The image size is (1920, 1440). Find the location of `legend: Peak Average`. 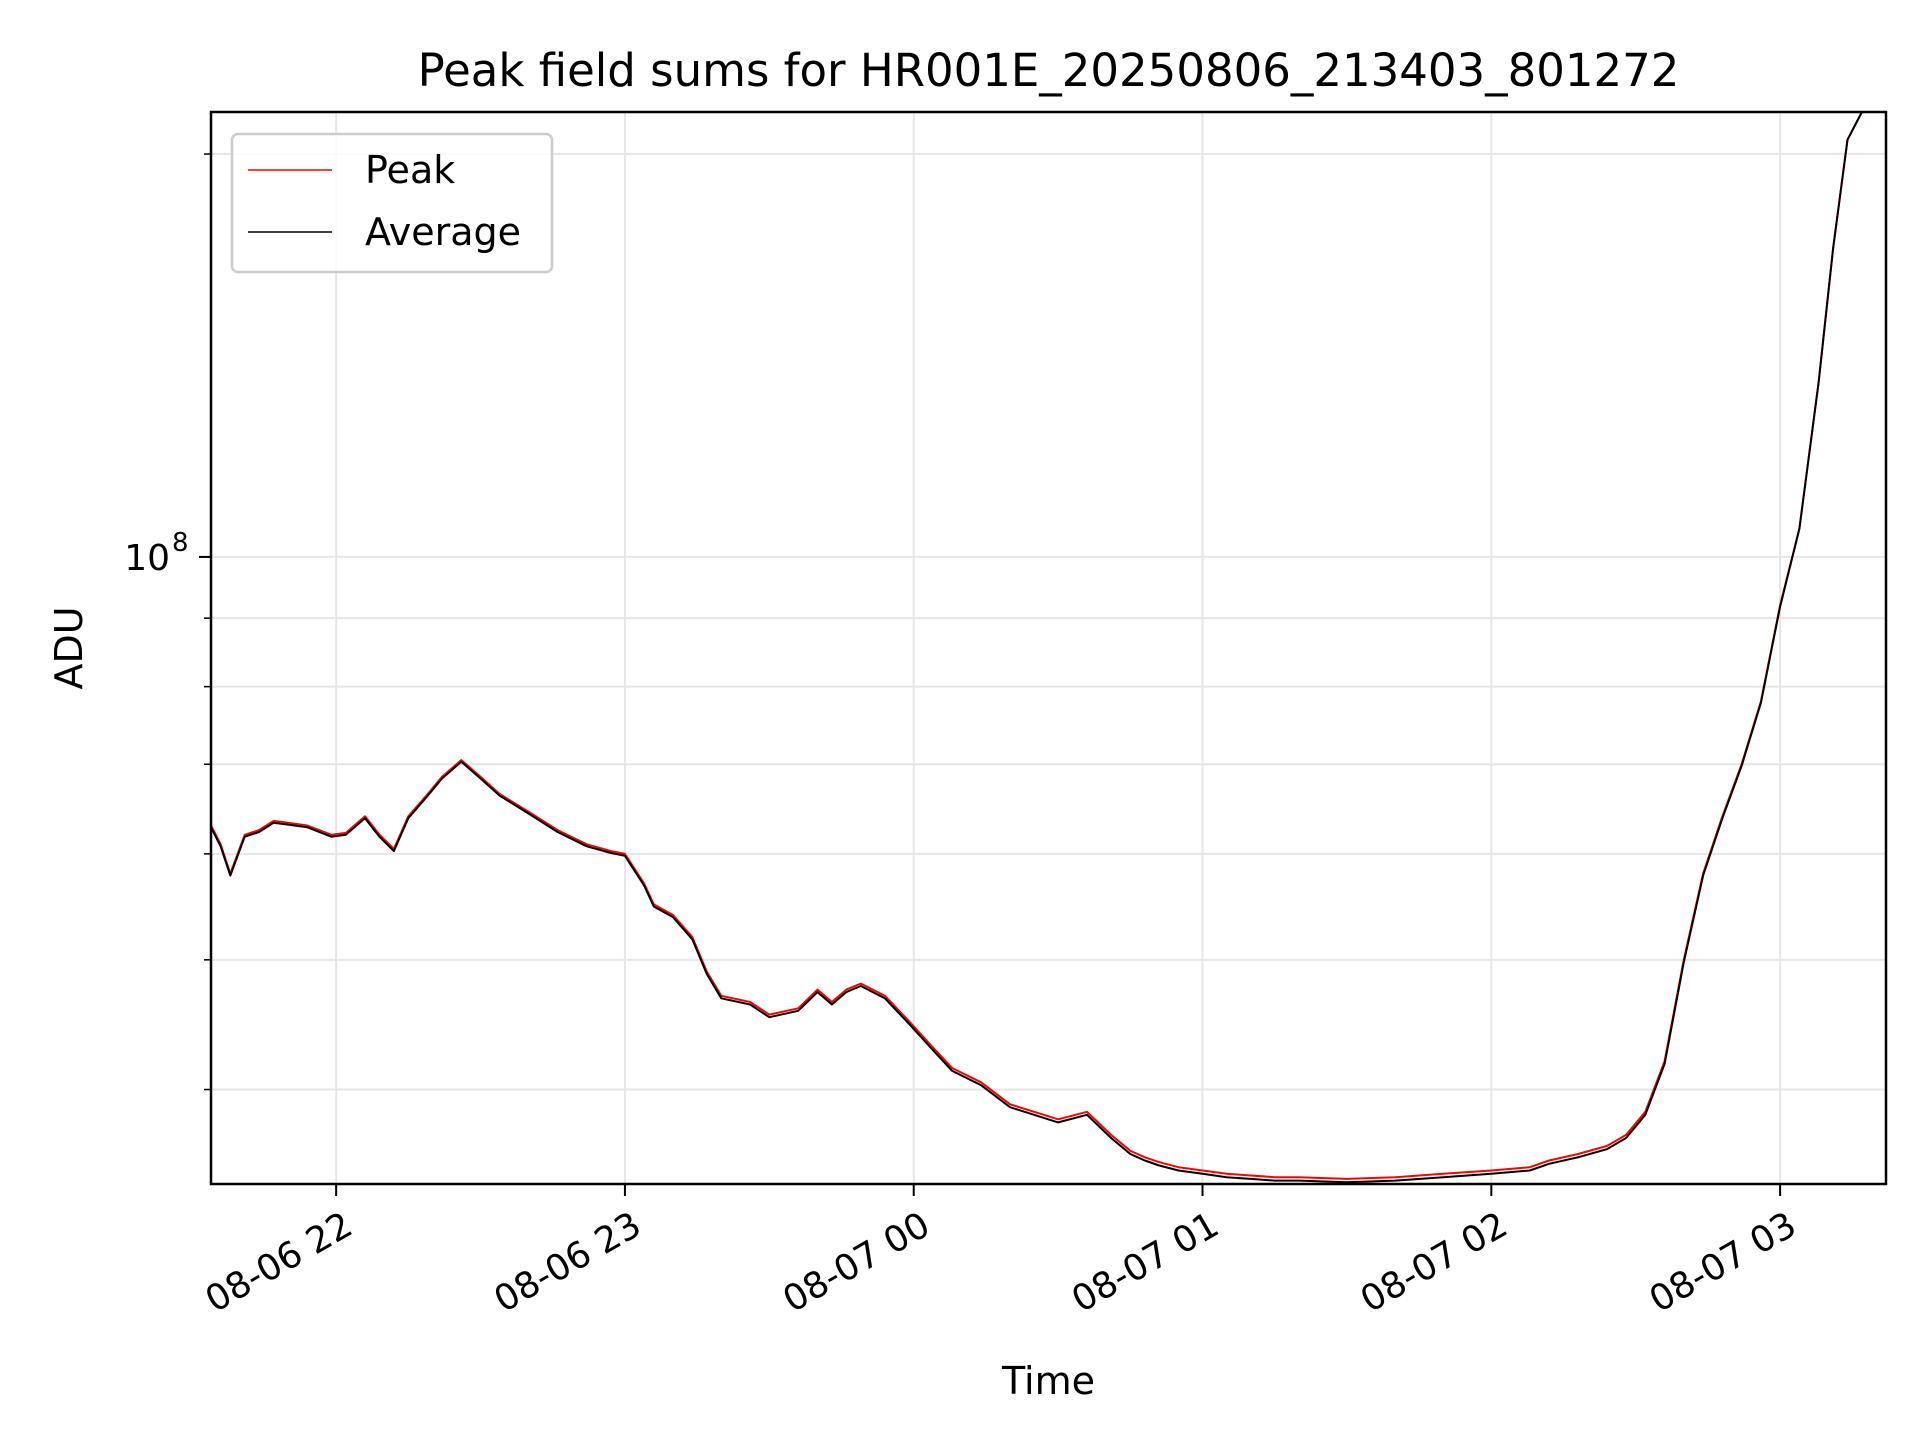

legend: Peak Average is located at coordinates (392, 203).